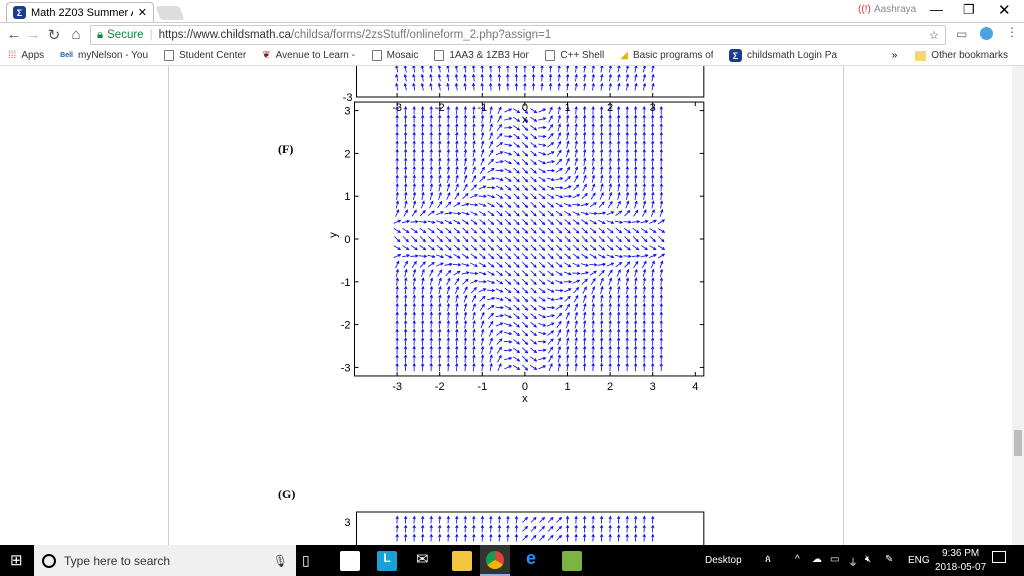  What do you see at coordinates (49, 560) in the screenshot?
I see `cortana-icon` at bounding box center [49, 560].